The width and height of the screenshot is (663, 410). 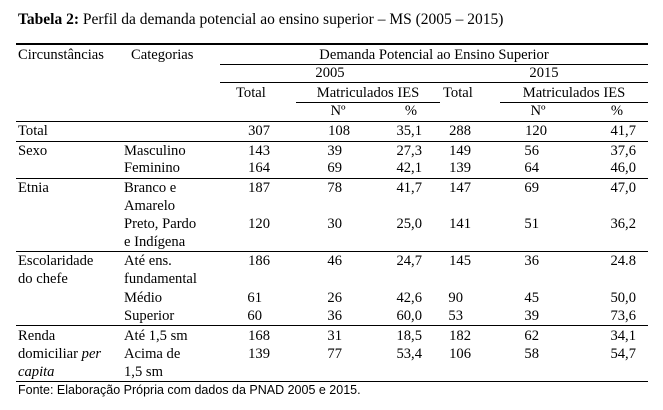 I want to click on cell-n-2005: 26, so click(x=334, y=298).